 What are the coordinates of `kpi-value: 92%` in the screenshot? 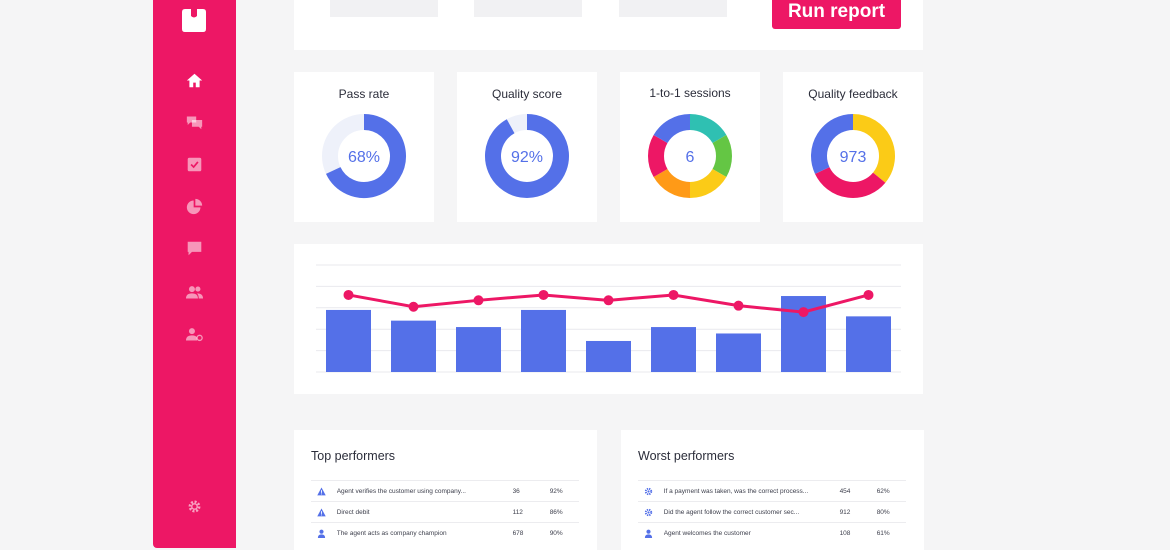 It's located at (527, 157).